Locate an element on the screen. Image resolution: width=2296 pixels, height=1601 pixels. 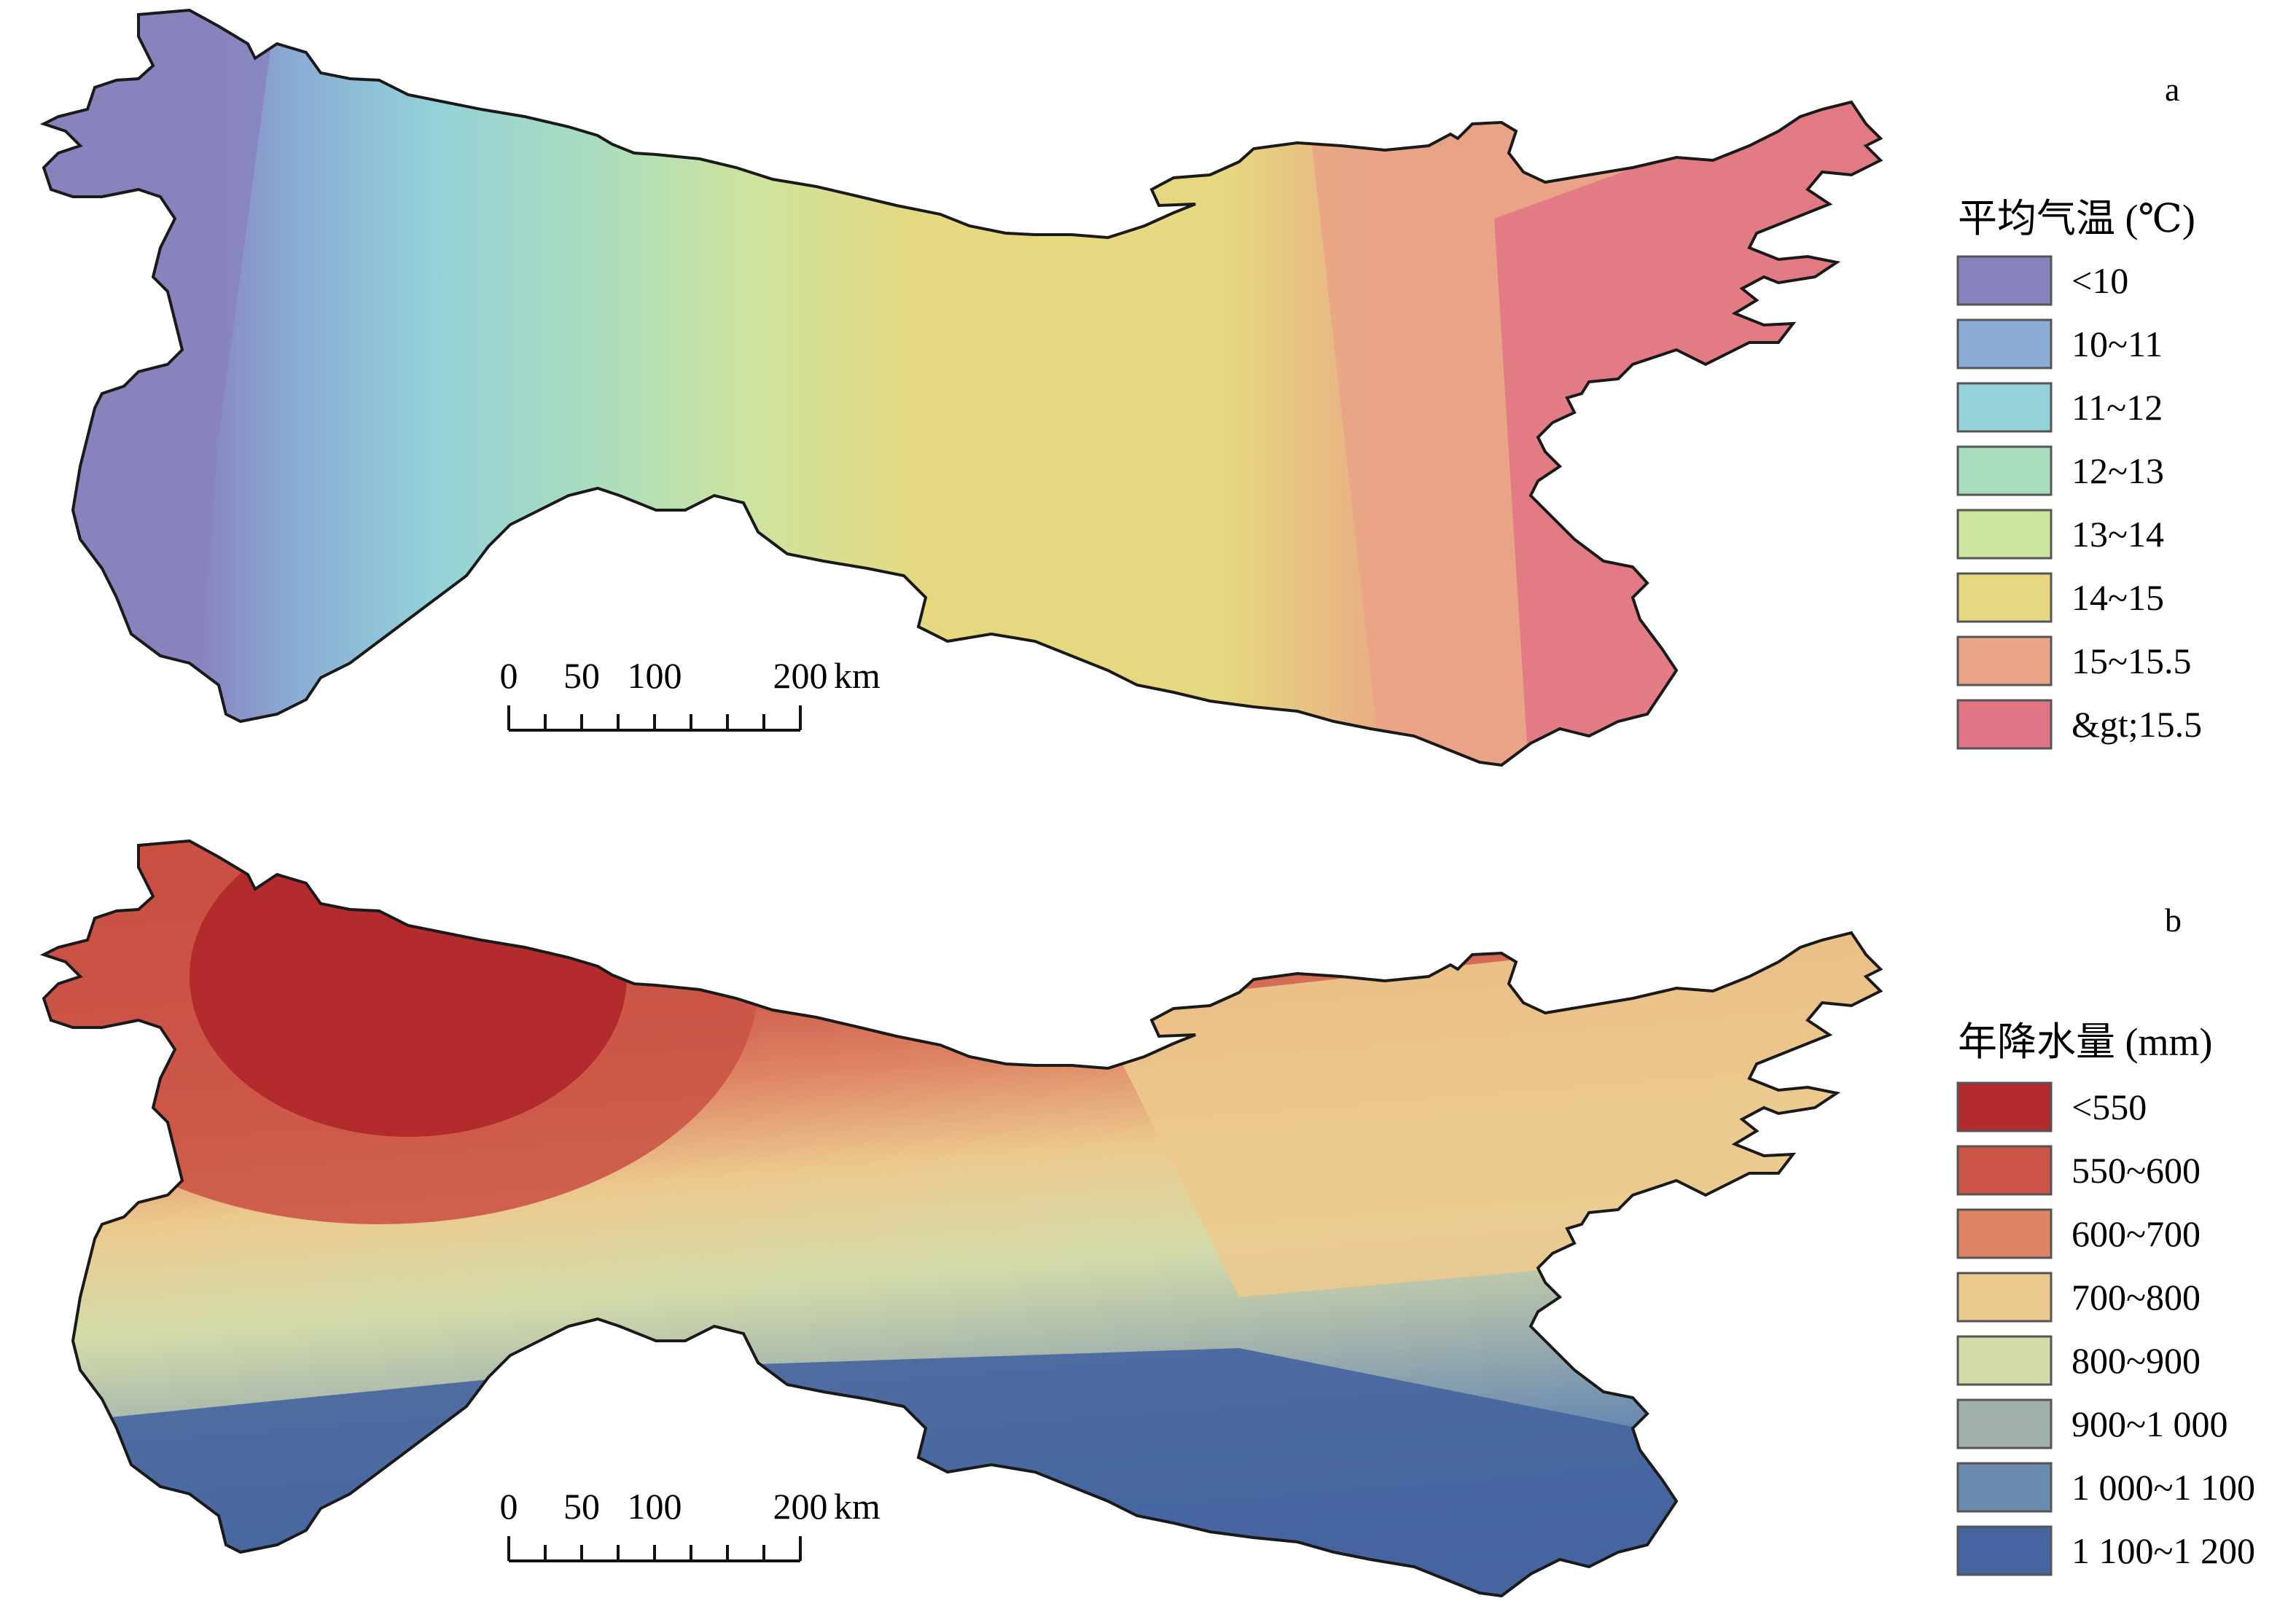
legend-label: 11~12 is located at coordinates (2118, 407).